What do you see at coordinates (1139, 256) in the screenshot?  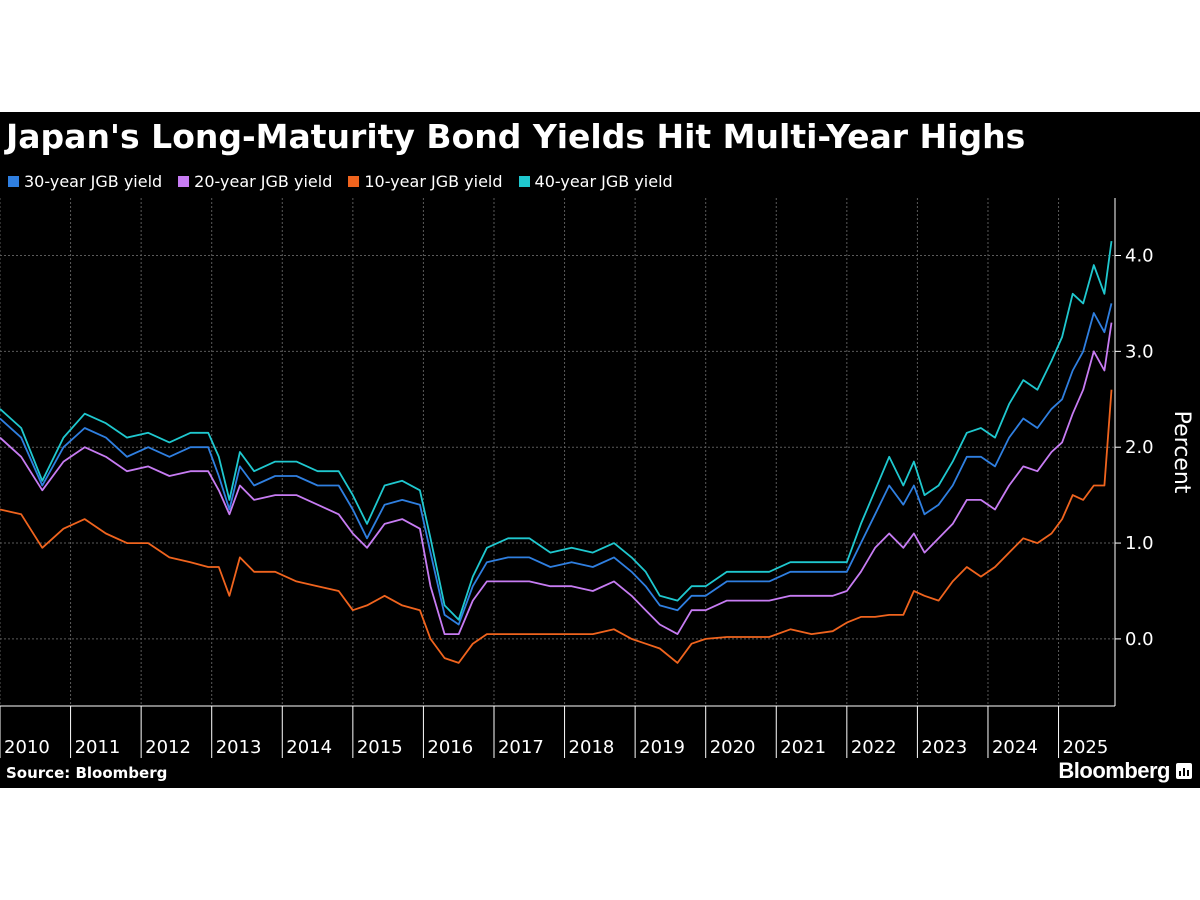 I see `y-tick-label-4.0: 4.0` at bounding box center [1139, 256].